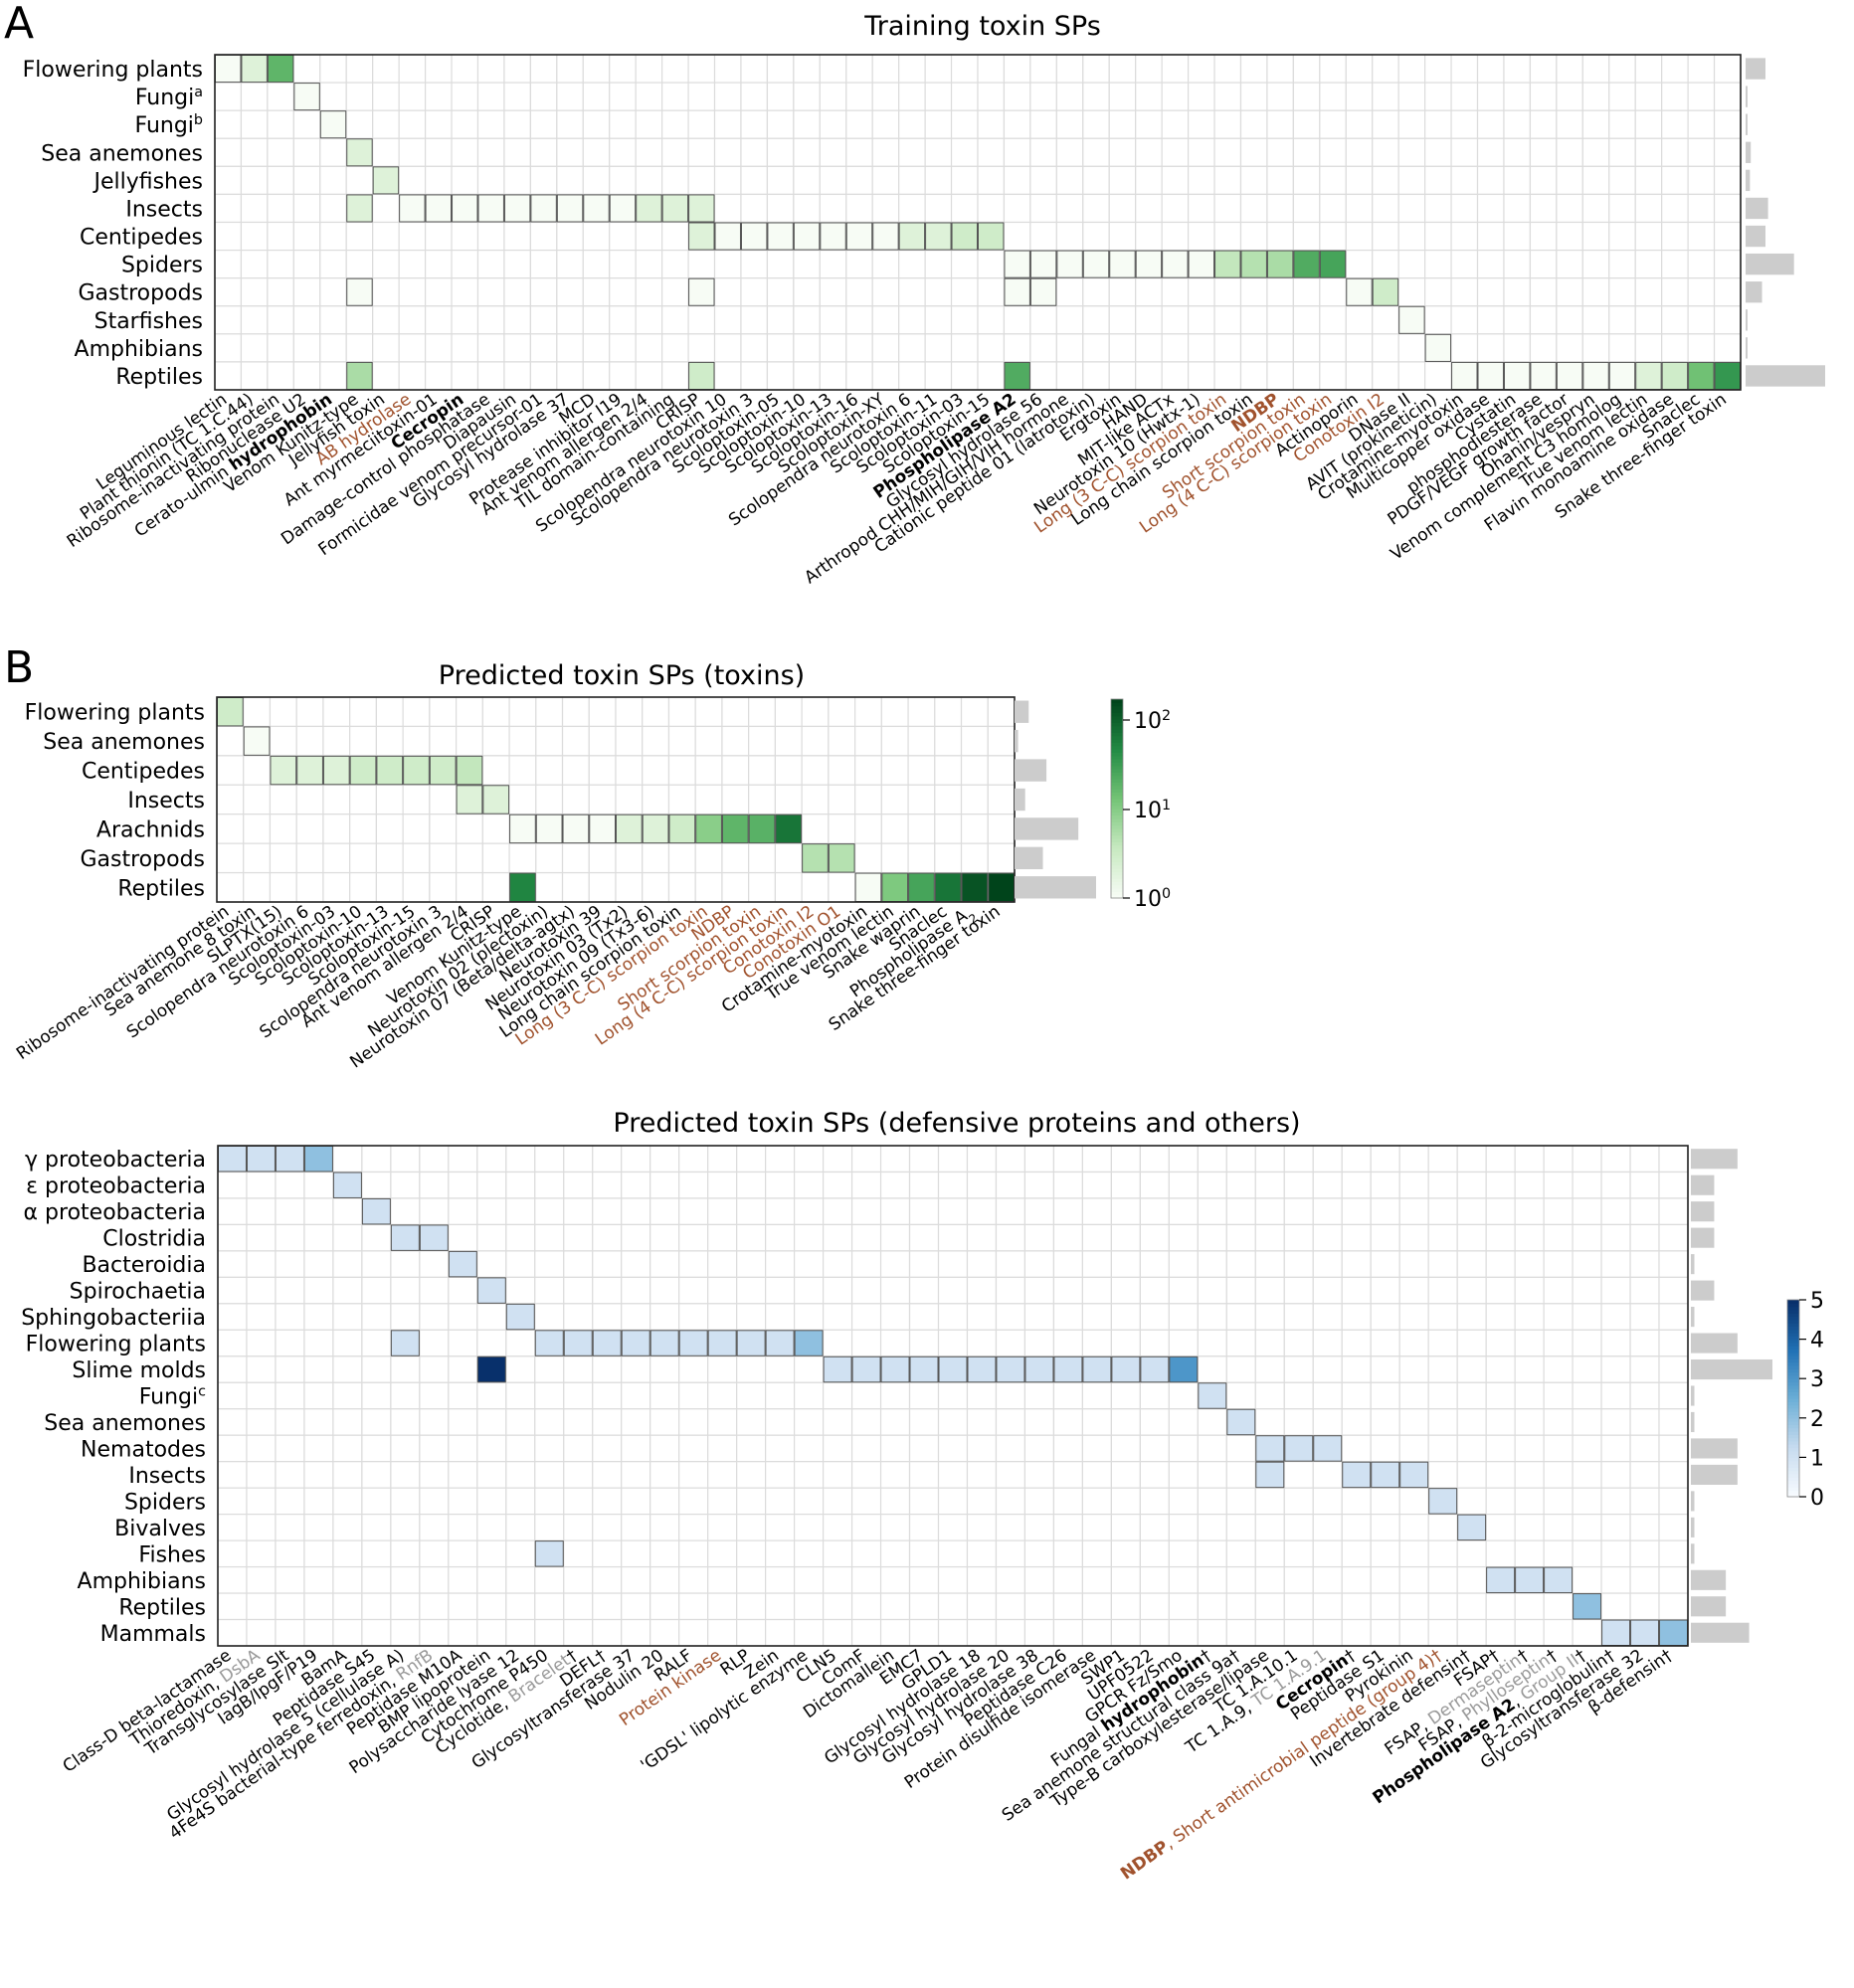  Describe the element at coordinates (139, 1370) in the screenshot. I see `row-label: Slime molds` at that location.